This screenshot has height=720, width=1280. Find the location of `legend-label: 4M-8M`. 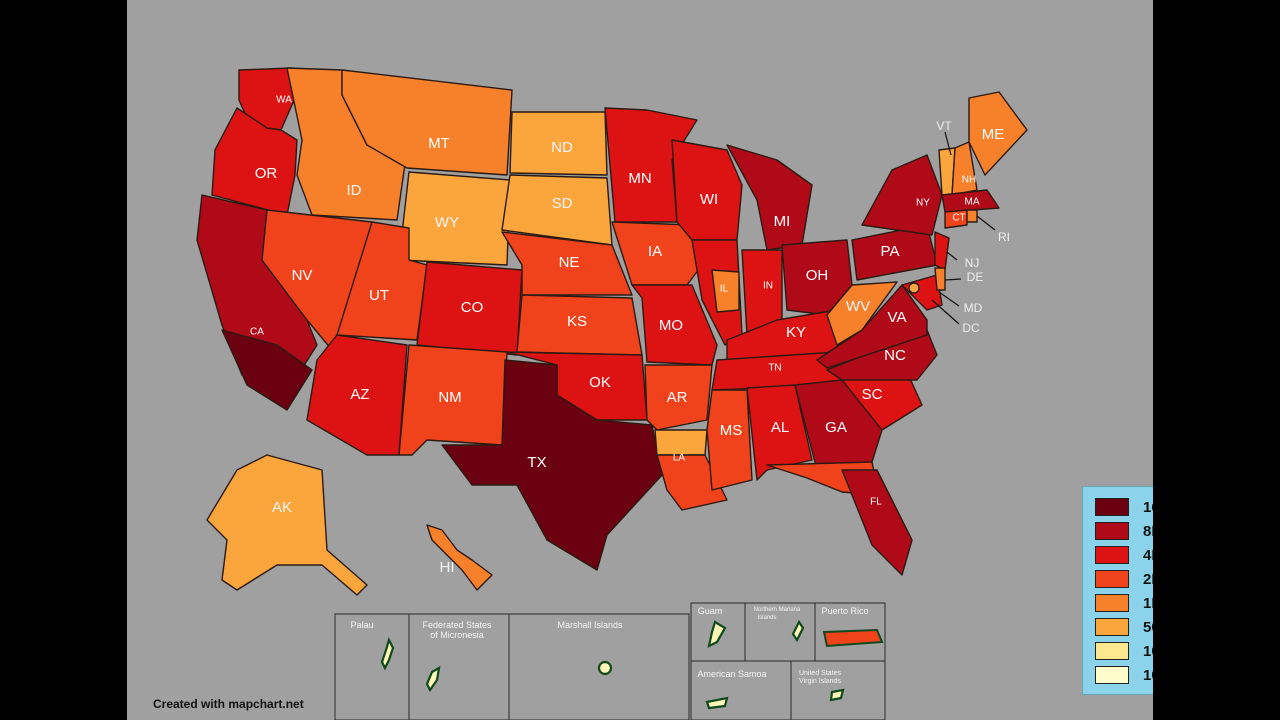

legend-label: 4M-8M is located at coordinates (1148, 555).